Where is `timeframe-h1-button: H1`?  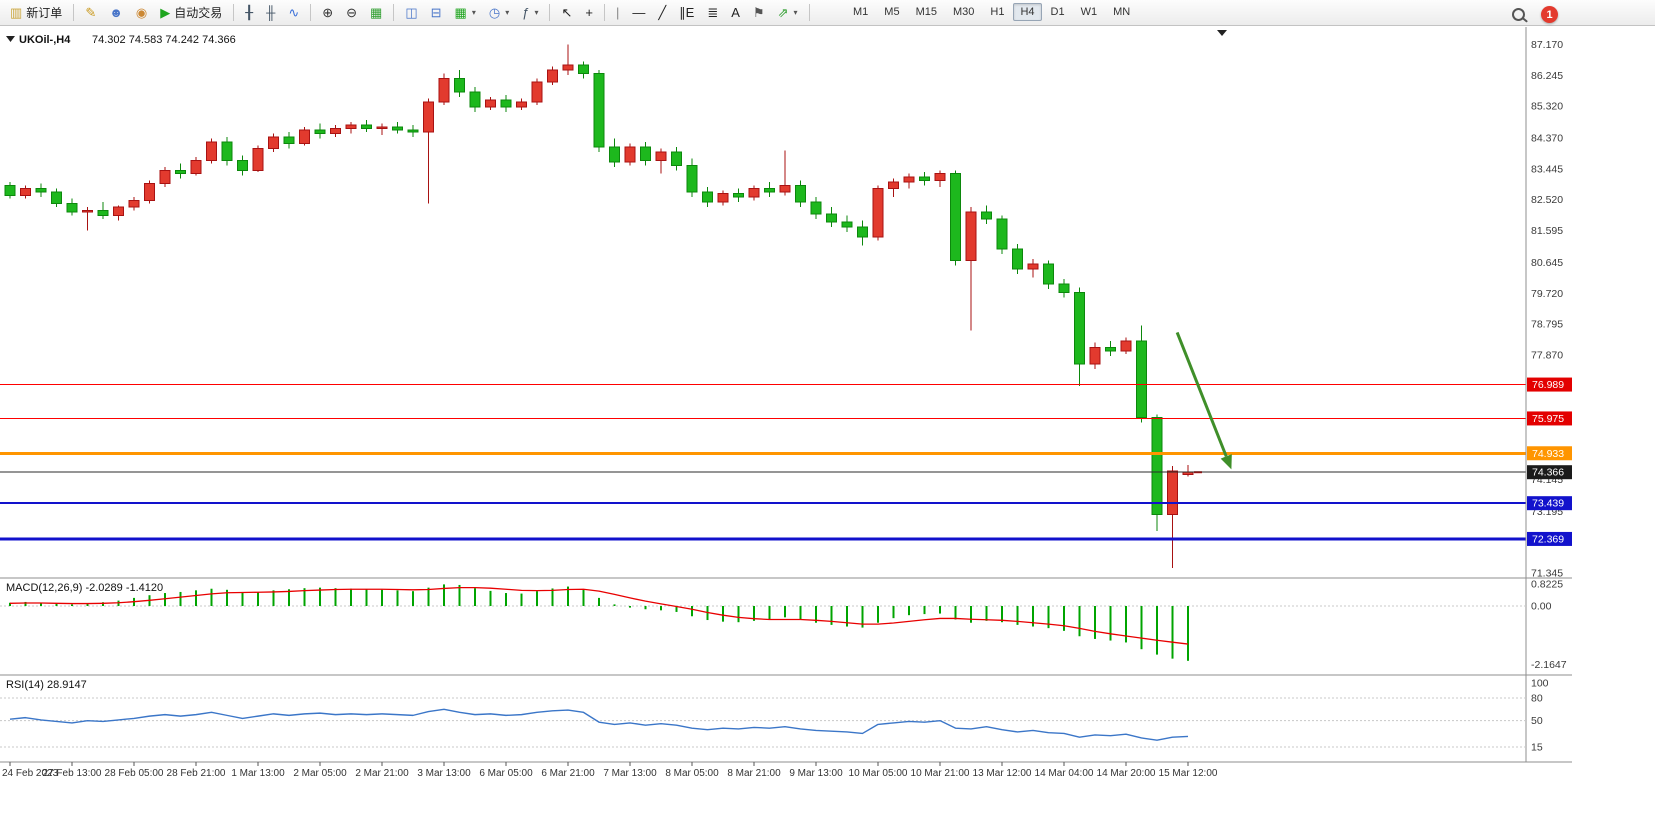
timeframe-h1-button: H1 is located at coordinates (997, 12).